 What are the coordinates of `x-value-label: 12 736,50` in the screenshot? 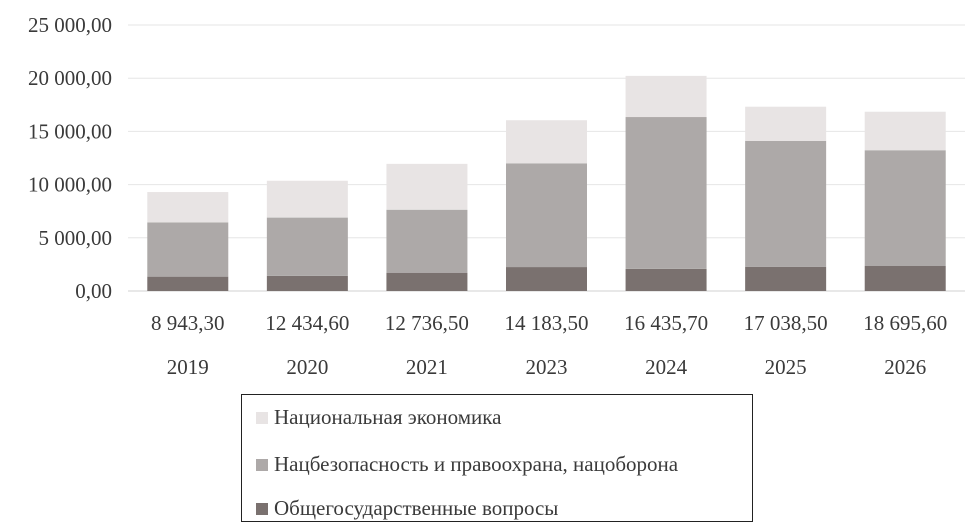 It's located at (427, 323).